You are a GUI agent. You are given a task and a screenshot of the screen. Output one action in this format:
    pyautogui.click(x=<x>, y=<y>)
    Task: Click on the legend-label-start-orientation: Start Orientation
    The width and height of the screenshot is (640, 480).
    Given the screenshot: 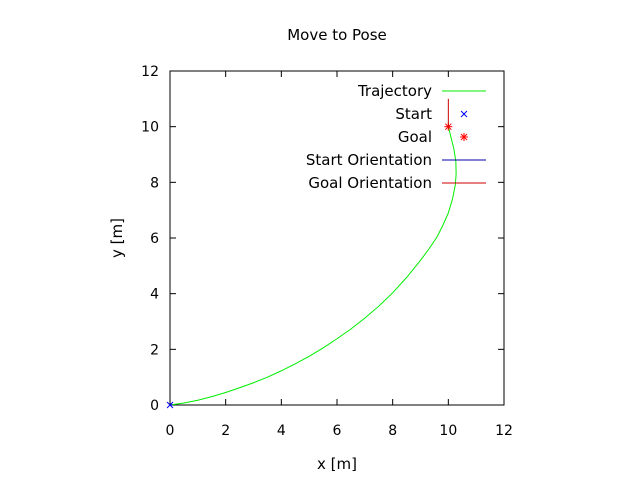 What is the action you would take?
    pyautogui.click(x=369, y=160)
    